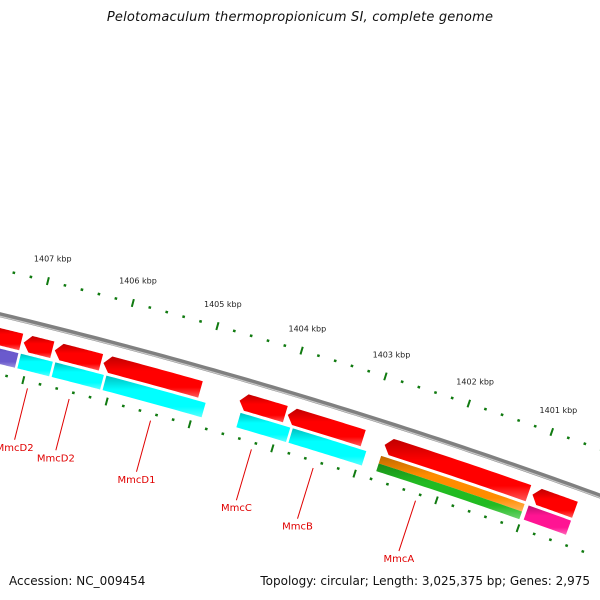 The height and width of the screenshot is (600, 600). I want to click on kbp-label: 1405 kbp, so click(223, 304).